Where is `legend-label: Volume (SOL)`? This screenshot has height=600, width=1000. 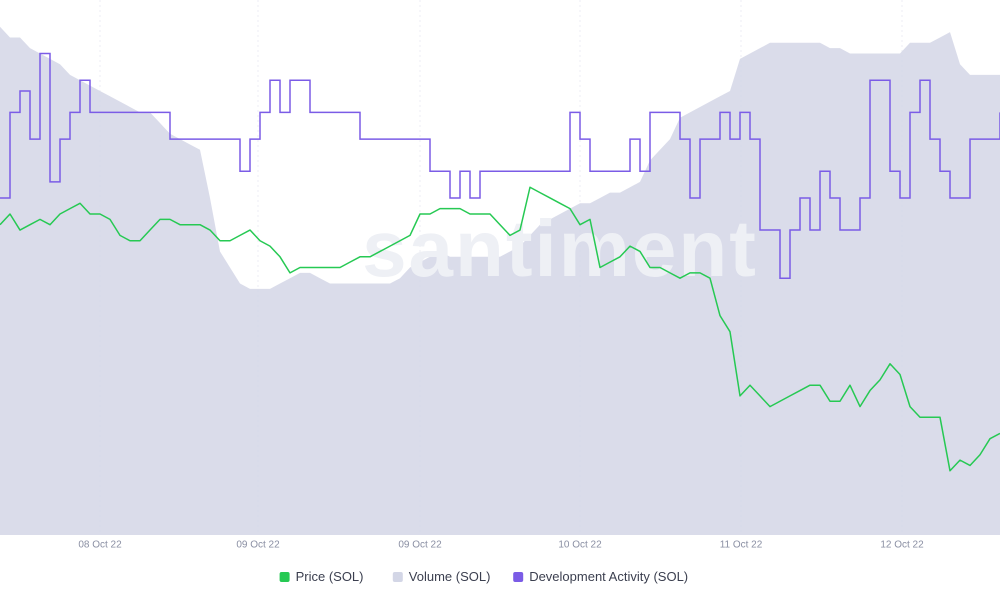
legend-label: Volume (SOL) is located at coordinates (450, 576).